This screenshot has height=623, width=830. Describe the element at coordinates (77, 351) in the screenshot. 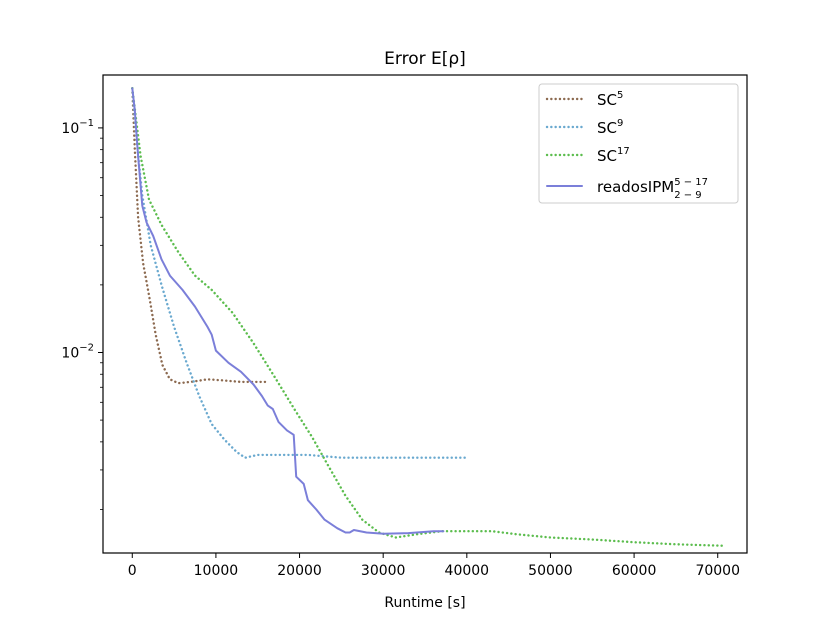

I see `y-tick-label: 10⁻²` at that location.